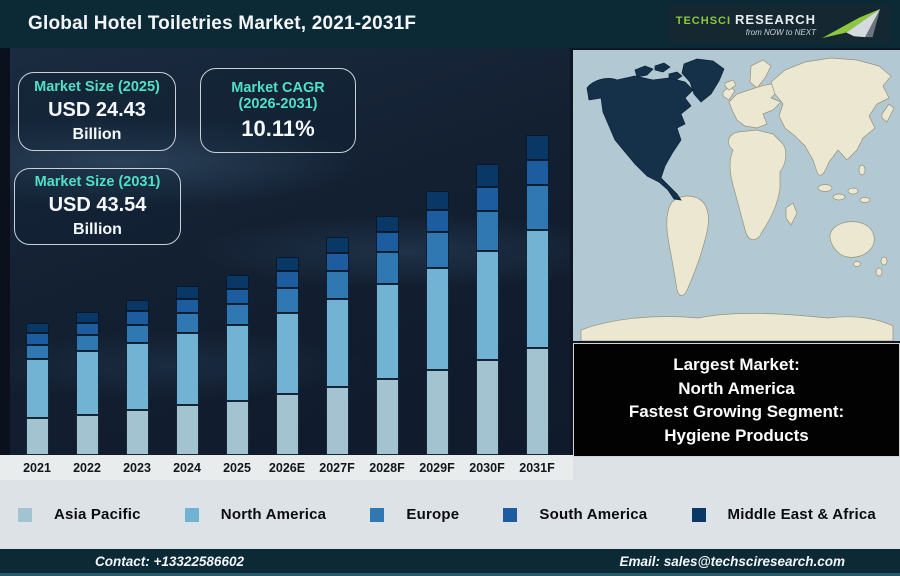 The image size is (900, 576). What do you see at coordinates (703, 20) in the screenshot?
I see `logo-brand-primary: TechSci` at bounding box center [703, 20].